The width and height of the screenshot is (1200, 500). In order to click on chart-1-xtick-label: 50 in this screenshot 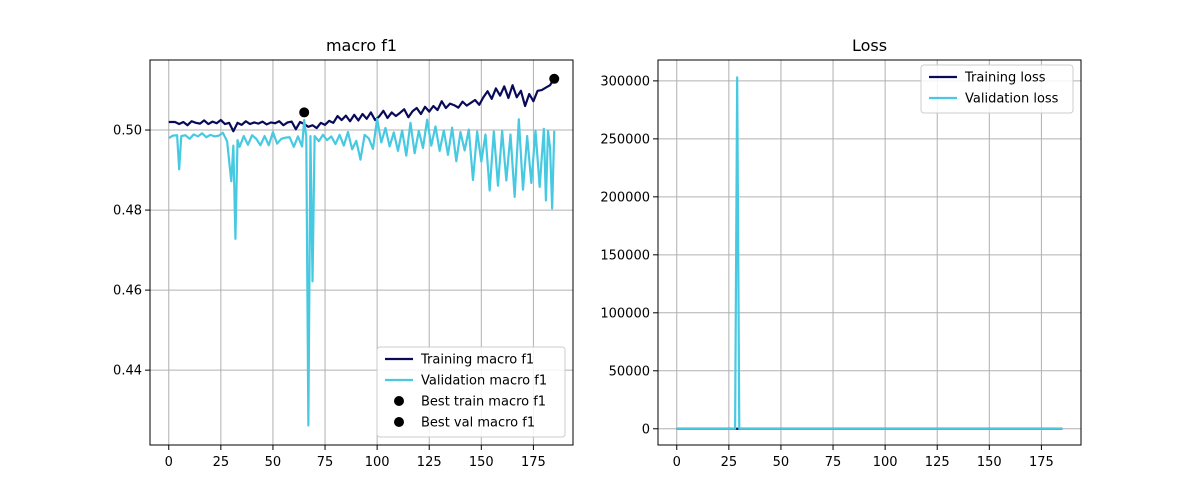, I will do `click(273, 462)`.